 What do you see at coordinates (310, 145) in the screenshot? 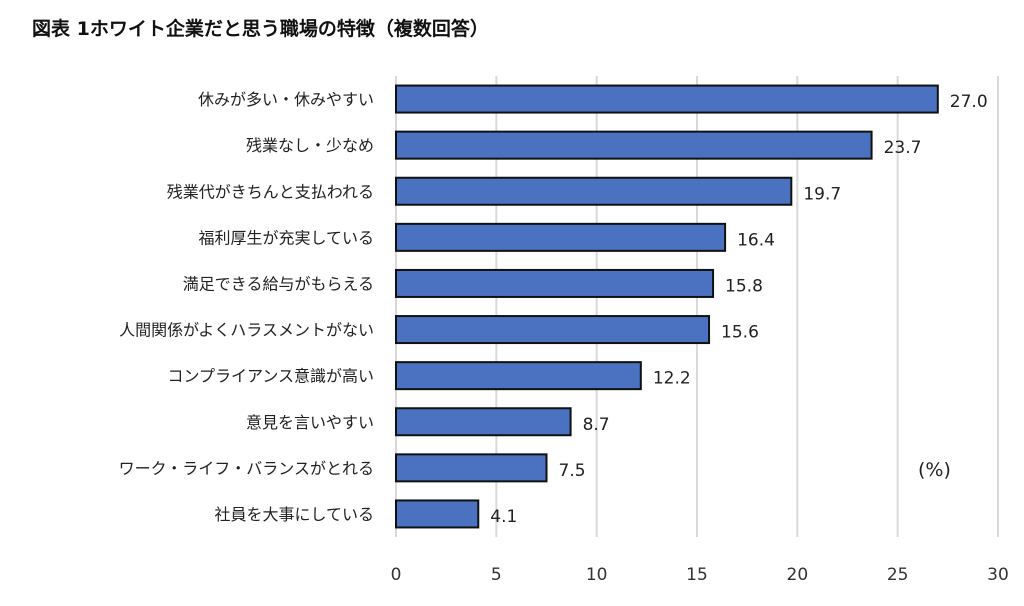
I see `category-label: 残業なし・少なめ` at bounding box center [310, 145].